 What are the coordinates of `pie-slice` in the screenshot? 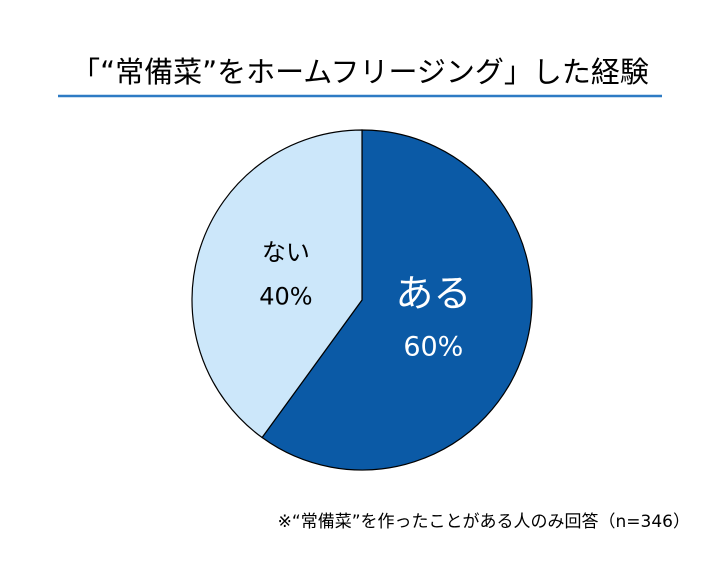 It's located at (277, 284).